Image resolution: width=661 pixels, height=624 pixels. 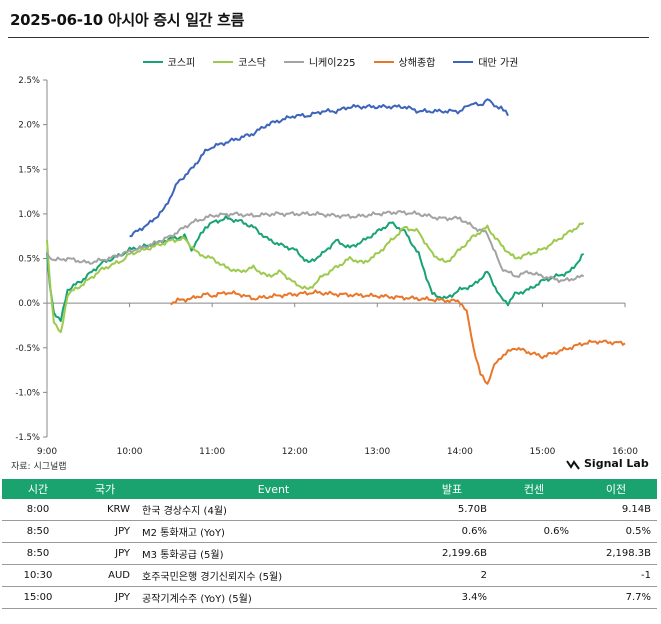 I want to click on brand-logo: Signal Lab, so click(x=607, y=463).